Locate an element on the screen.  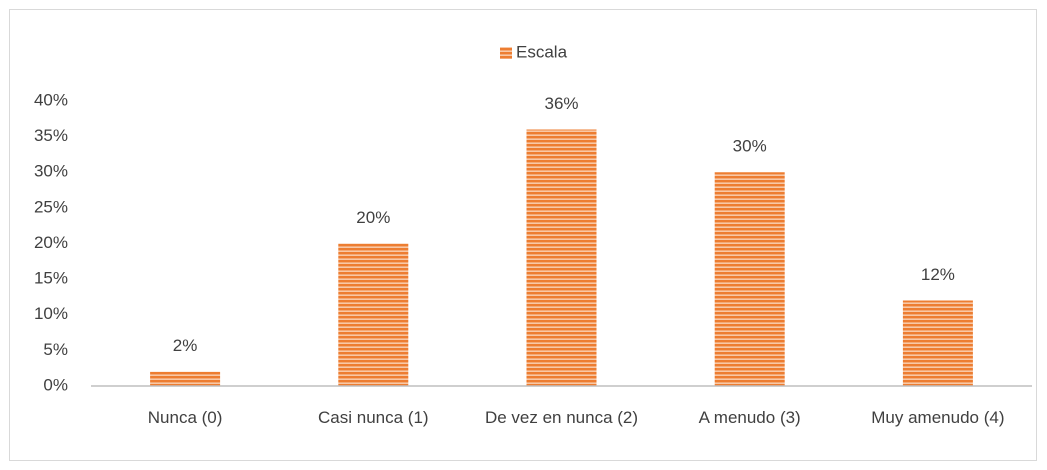
data-label: 20% is located at coordinates (373, 217).